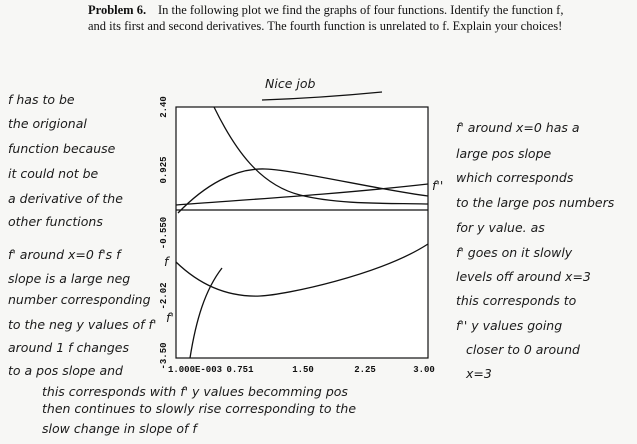 Image resolution: width=637 pixels, height=444 pixels. What do you see at coordinates (322, 96) in the screenshot?
I see `underline` at bounding box center [322, 96].